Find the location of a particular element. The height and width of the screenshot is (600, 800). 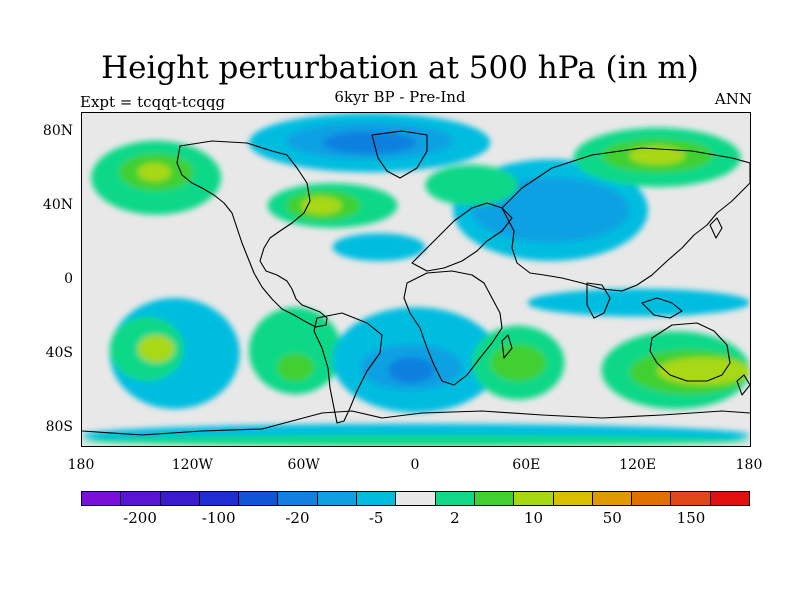

coastline-japan is located at coordinates (716, 228).